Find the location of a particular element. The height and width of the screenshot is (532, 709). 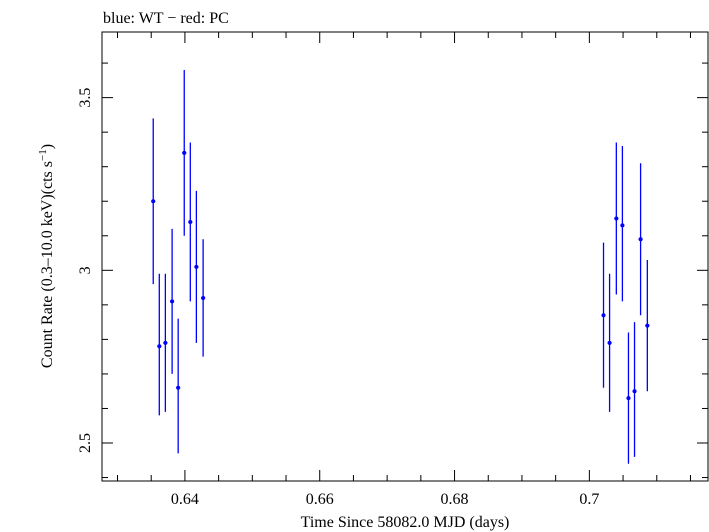

y-axis-label-superscript: −1 is located at coordinates (43, 155).